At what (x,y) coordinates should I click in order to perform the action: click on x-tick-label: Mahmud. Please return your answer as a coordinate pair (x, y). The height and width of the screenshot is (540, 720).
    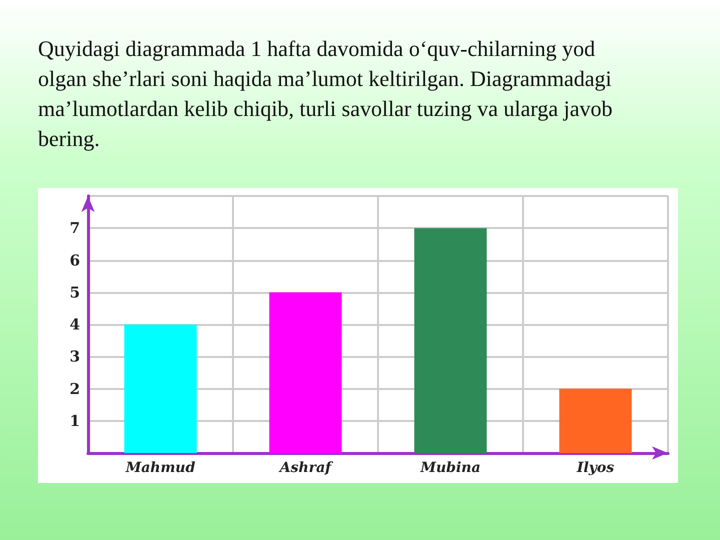
    Looking at the image, I should click on (160, 468).